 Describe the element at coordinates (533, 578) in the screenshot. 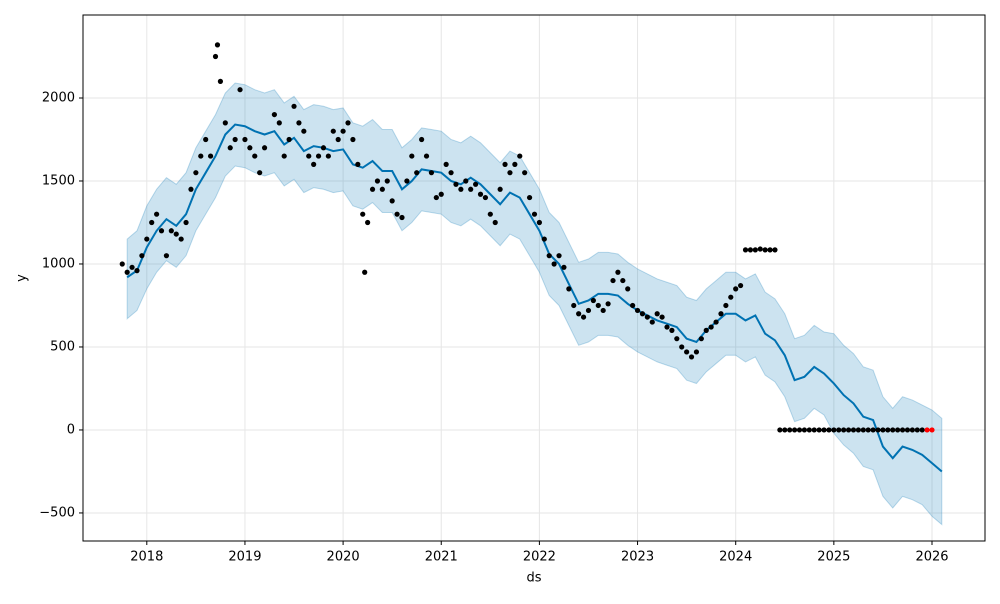

I see `x-axis-label: ds` at that location.